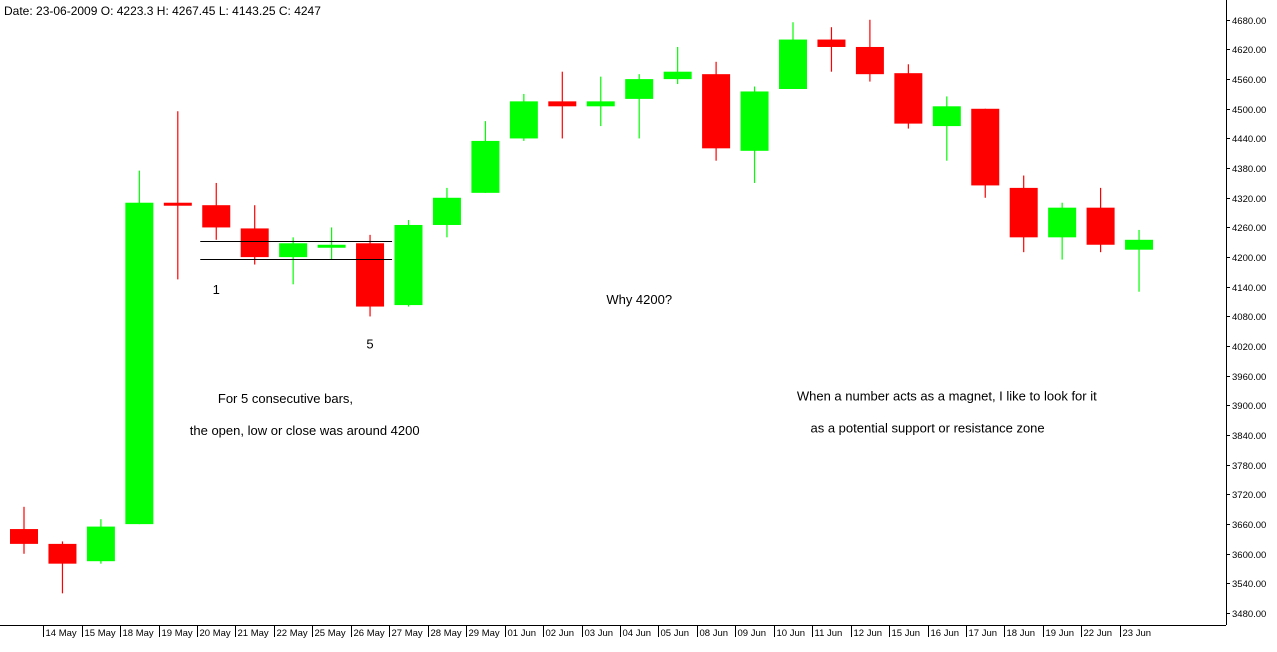 The width and height of the screenshot is (1277, 652). I want to click on x-tick-label: 12 Jun, so click(868, 633).